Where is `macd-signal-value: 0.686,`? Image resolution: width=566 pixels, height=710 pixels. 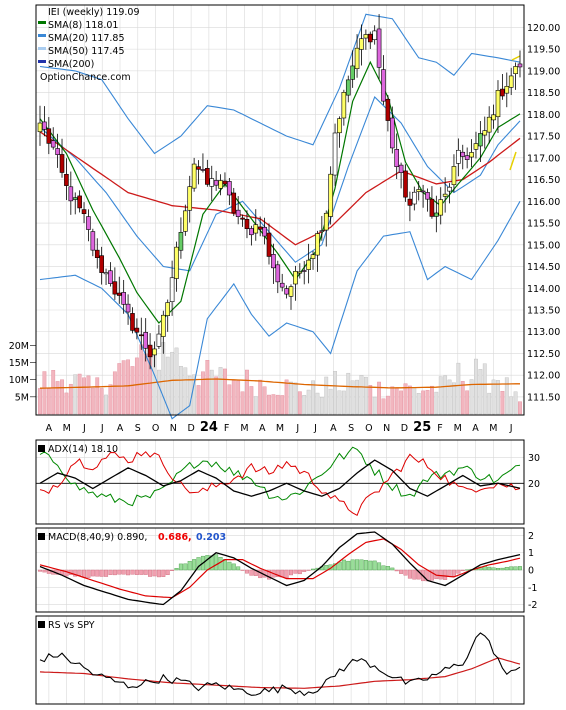 macd-signal-value: 0.686, is located at coordinates (175, 537).